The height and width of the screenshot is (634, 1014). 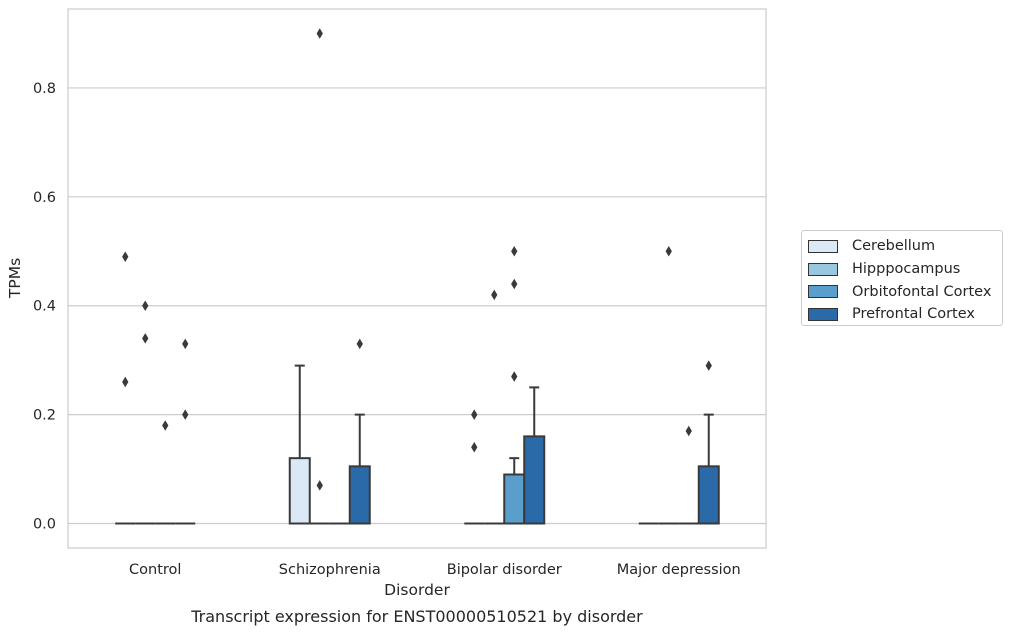 I want to click on legend-label: Hipppocampus, so click(x=906, y=269).